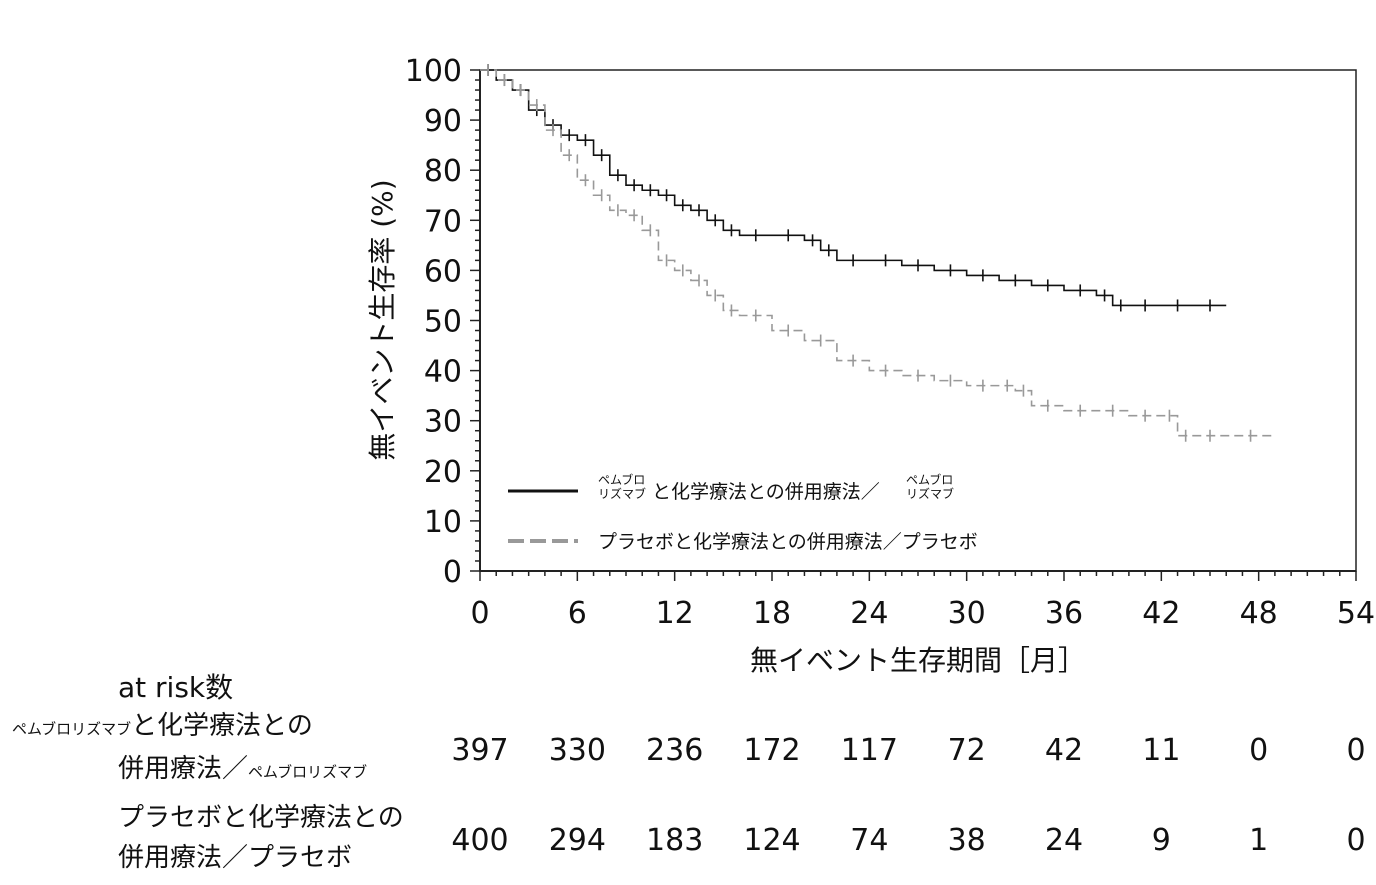 The width and height of the screenshot is (1376, 885). Describe the element at coordinates (1259, 840) in the screenshot. I see `at-risk-value: 1` at that location.